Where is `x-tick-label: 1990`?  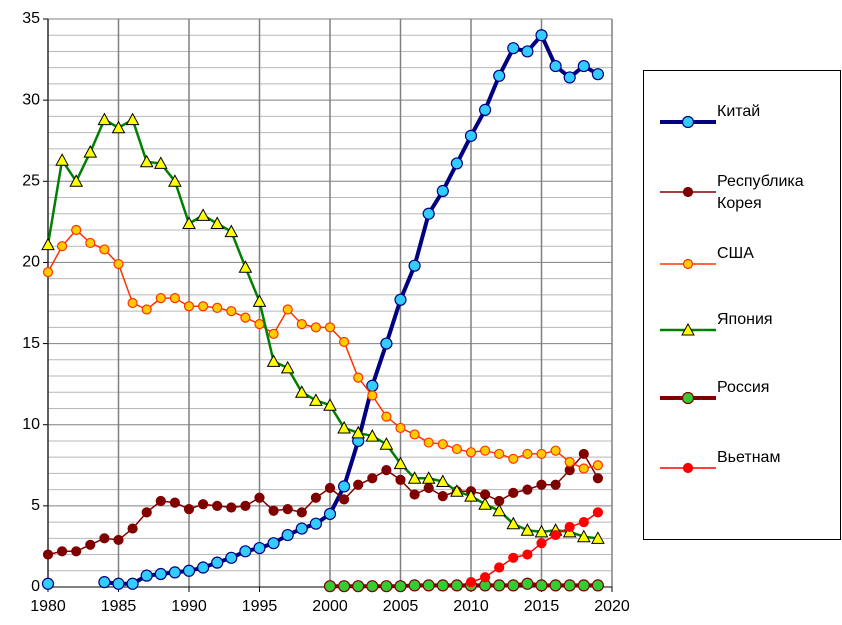 x-tick-label: 1990 is located at coordinates (189, 606).